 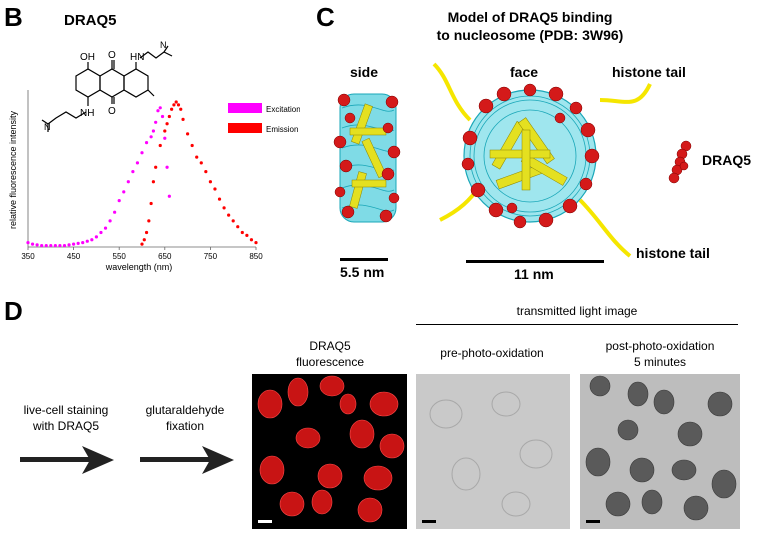 What do you see at coordinates (245, 108) in the screenshot?
I see `legend-swatch-excitation` at bounding box center [245, 108].